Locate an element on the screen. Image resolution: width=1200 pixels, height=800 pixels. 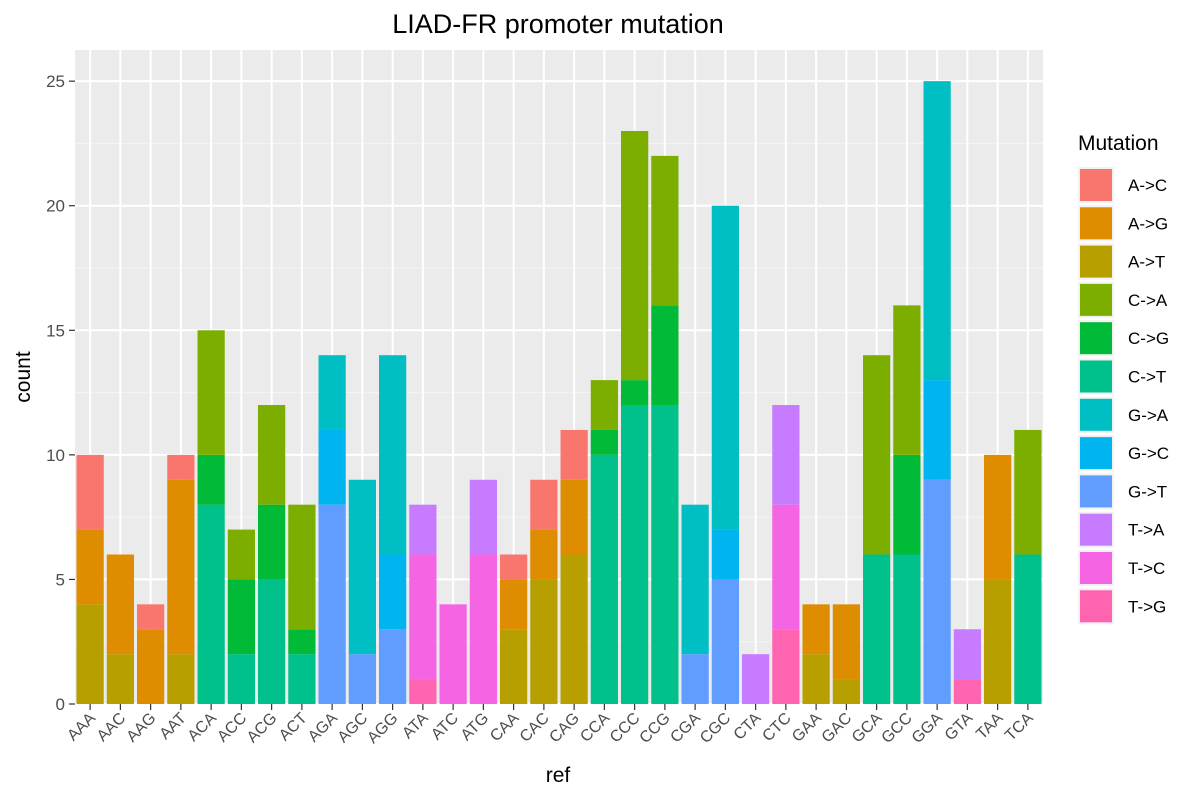
bar-segment-CCC-C-to-T is located at coordinates (635, 554).